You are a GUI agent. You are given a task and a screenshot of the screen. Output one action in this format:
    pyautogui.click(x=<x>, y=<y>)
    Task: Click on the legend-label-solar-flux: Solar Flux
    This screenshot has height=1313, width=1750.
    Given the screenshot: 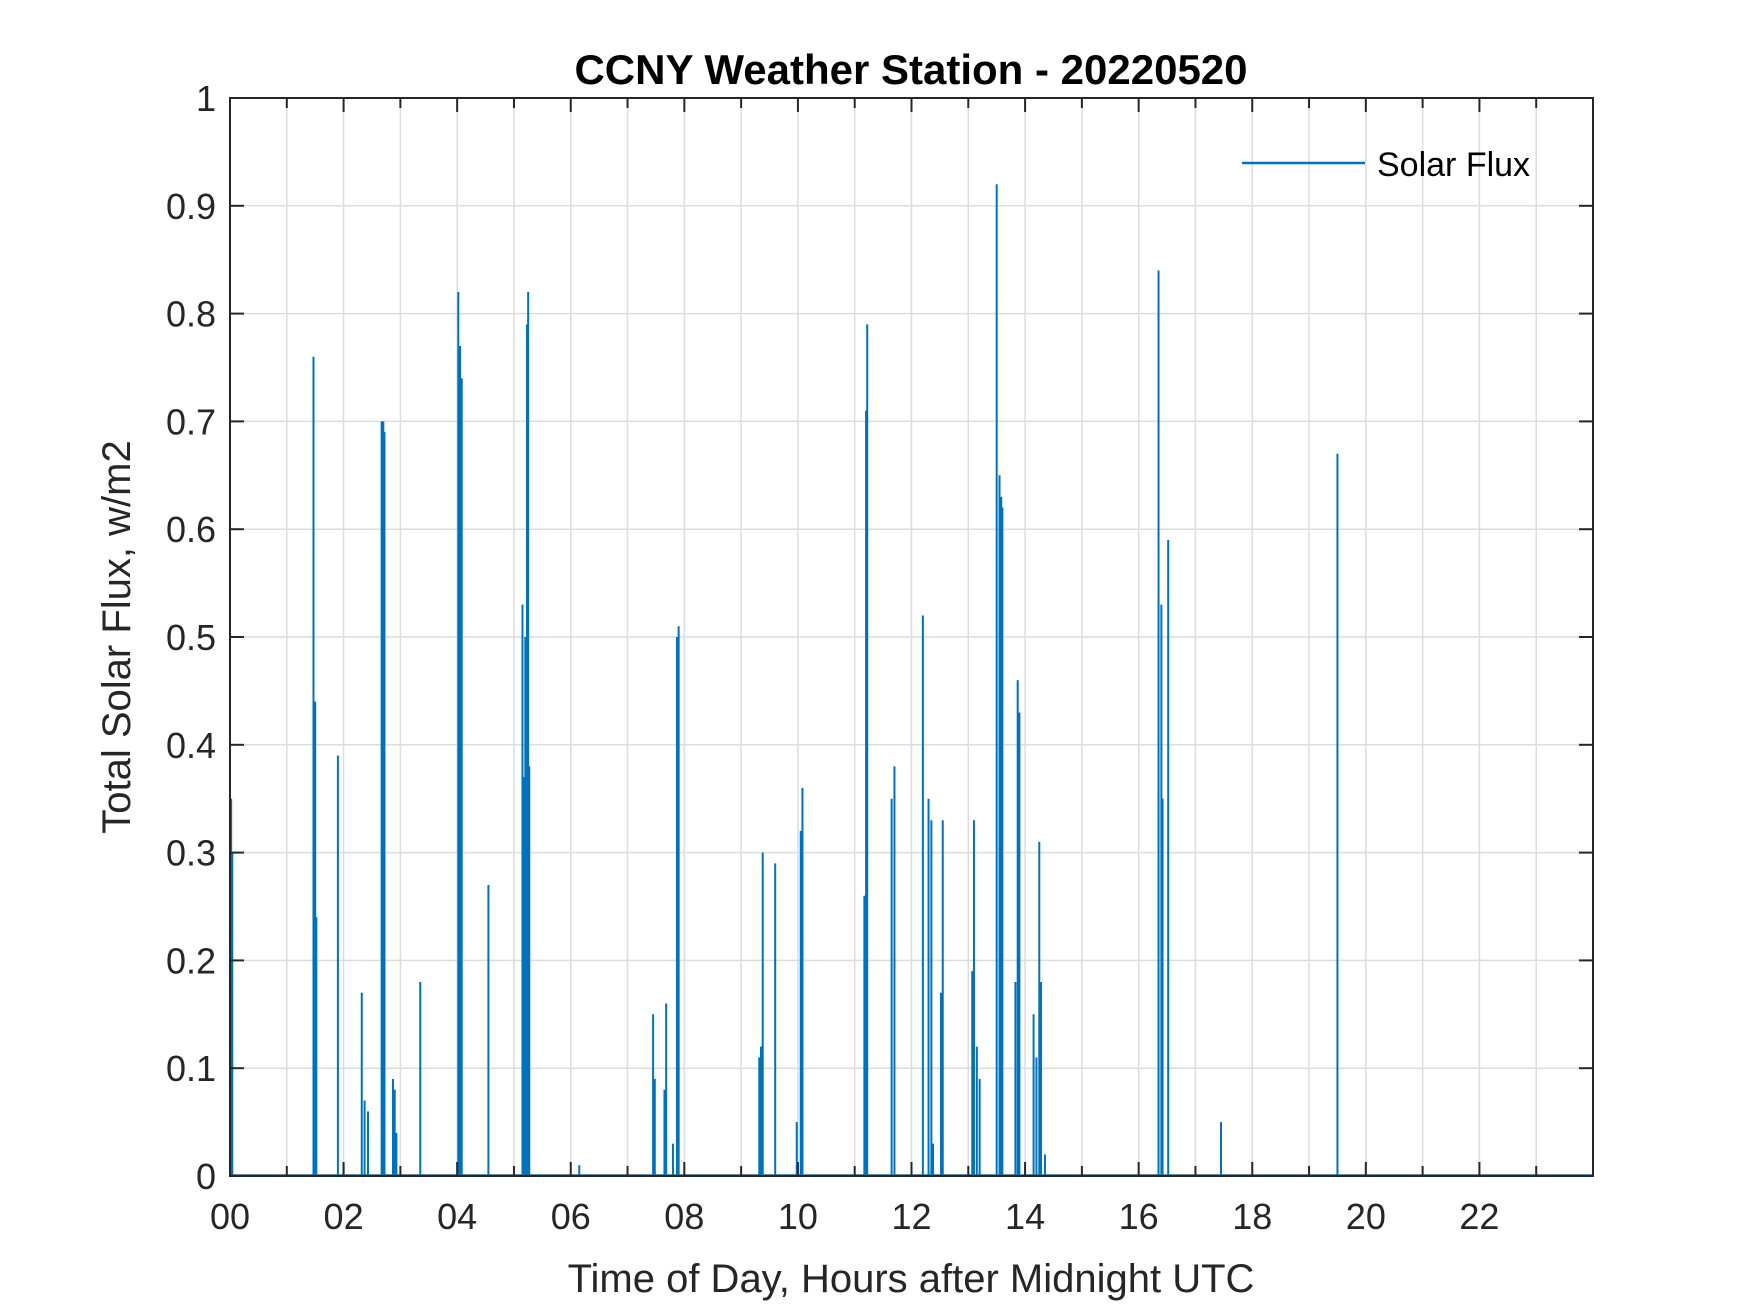 What is the action you would take?
    pyautogui.click(x=1453, y=165)
    